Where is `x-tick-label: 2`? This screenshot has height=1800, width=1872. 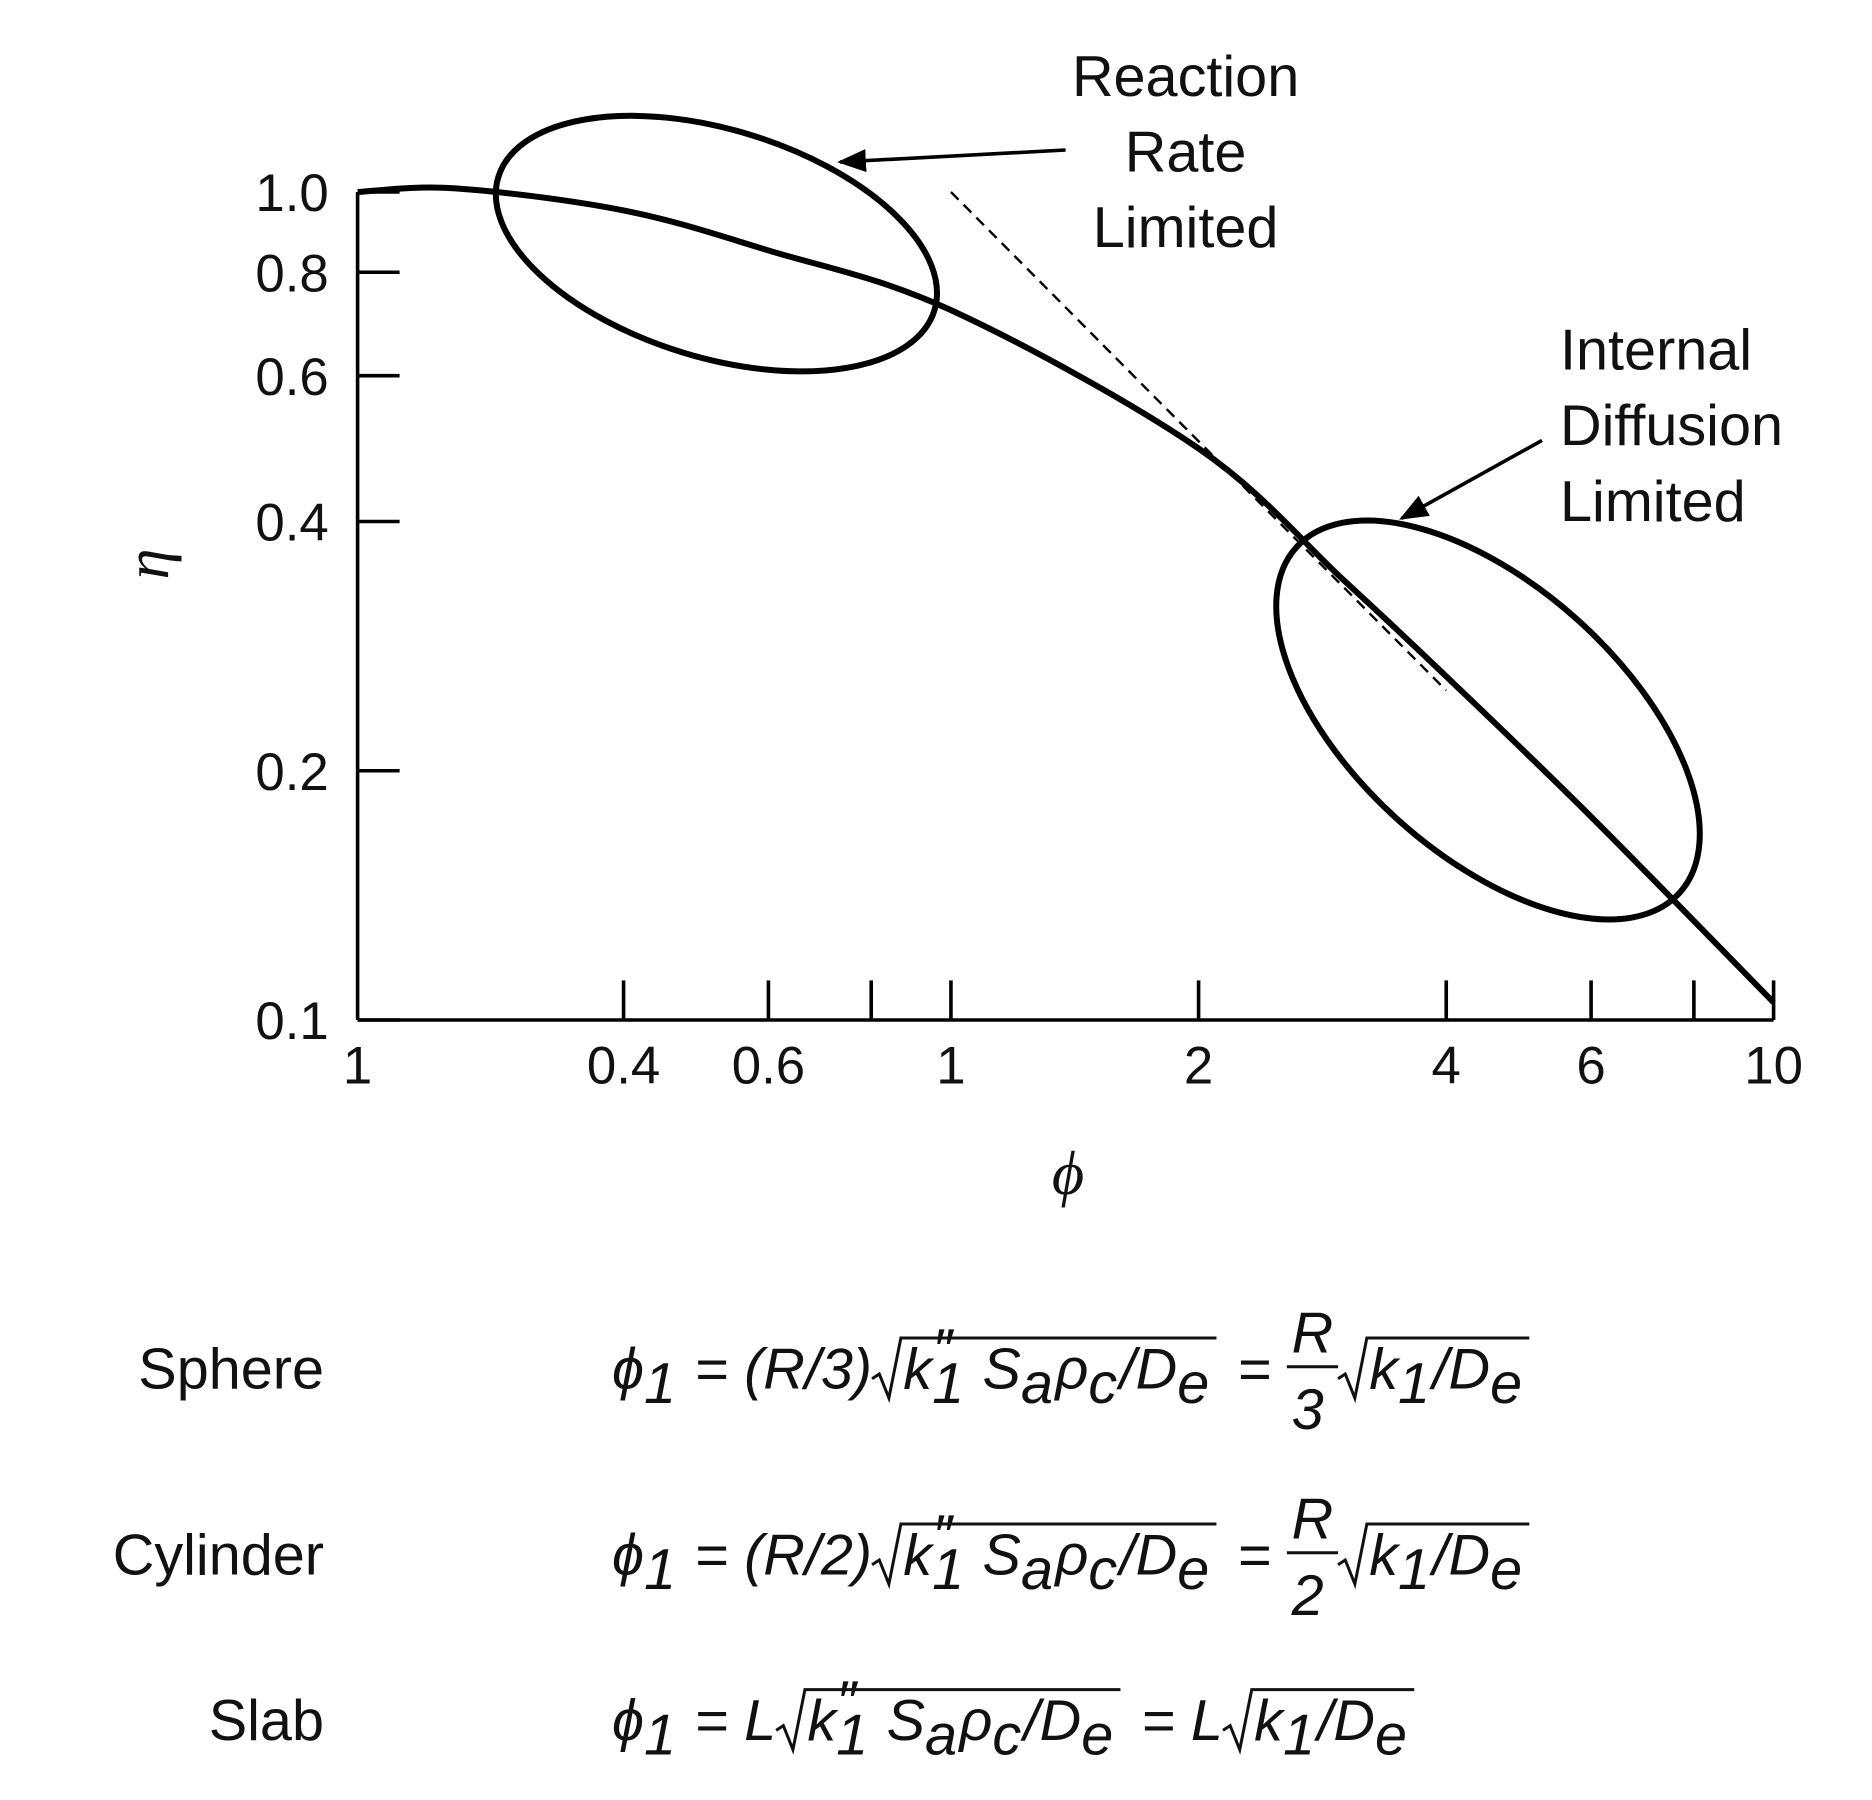
x-tick-label: 2 is located at coordinates (1198, 1066).